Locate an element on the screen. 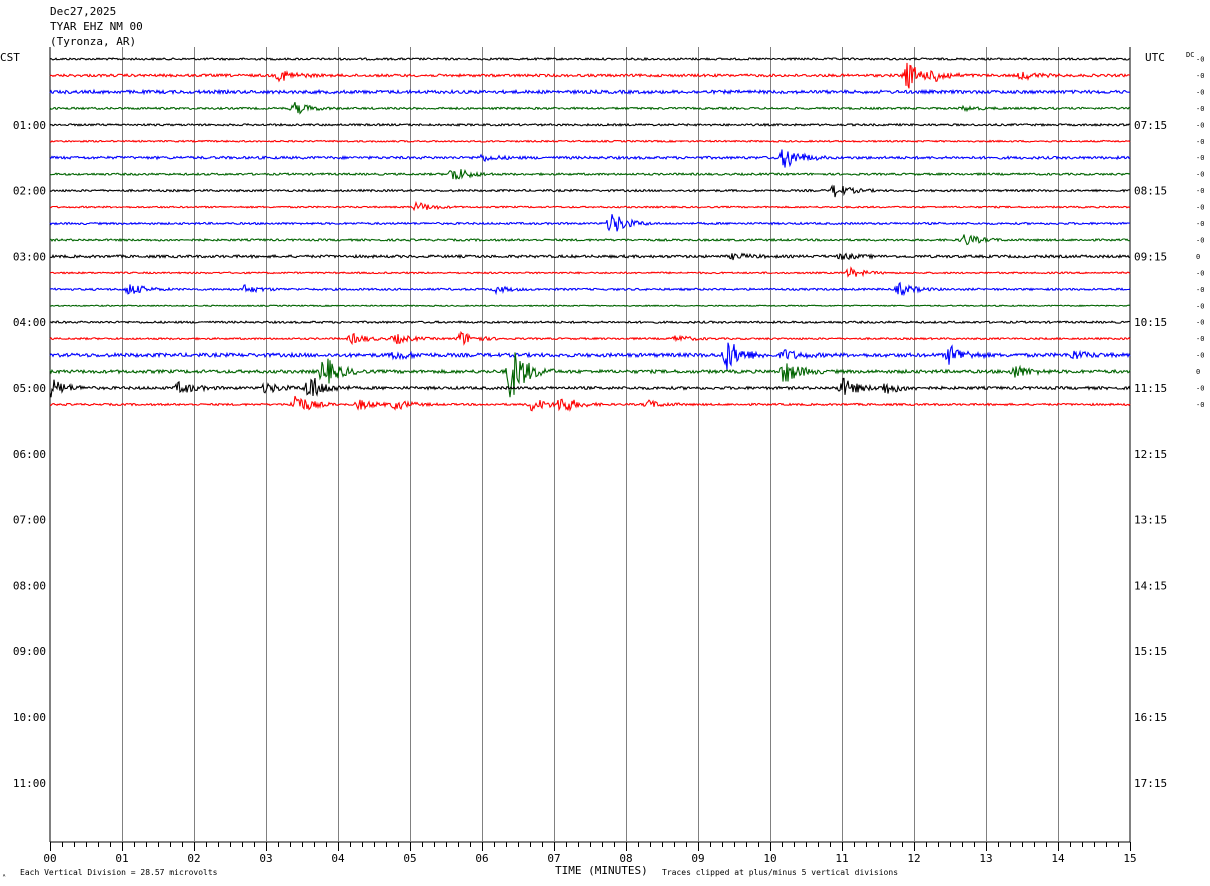  x-axis-title: TIME (MINUTES) is located at coordinates (601, 870).